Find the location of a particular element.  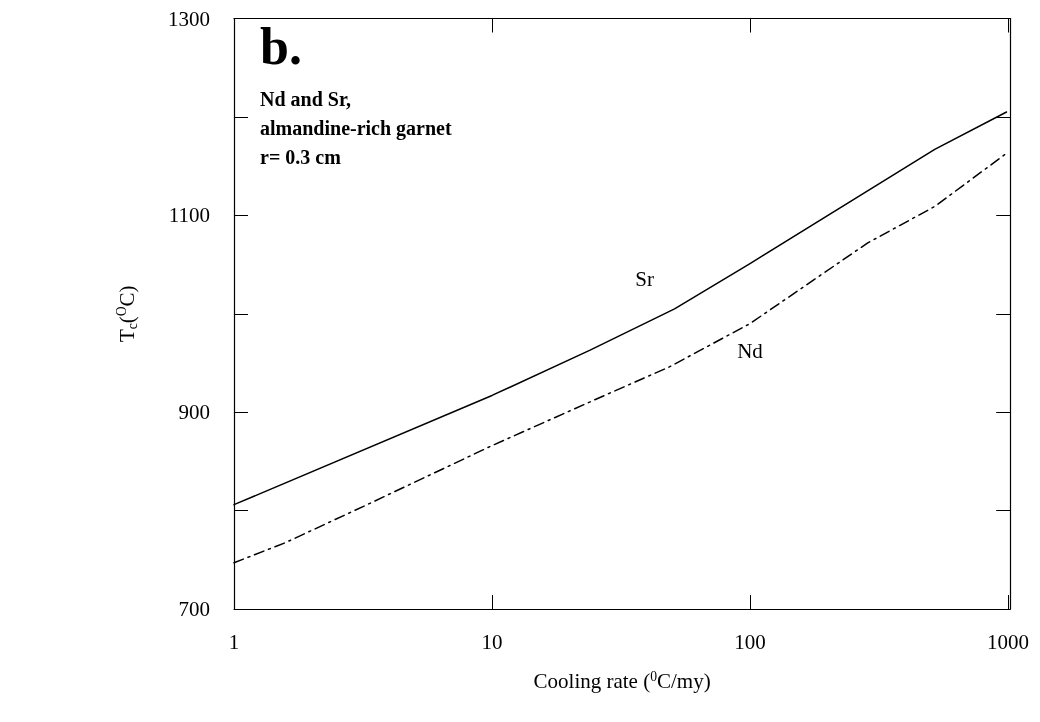

y-tick-label: 700 is located at coordinates (194, 609).